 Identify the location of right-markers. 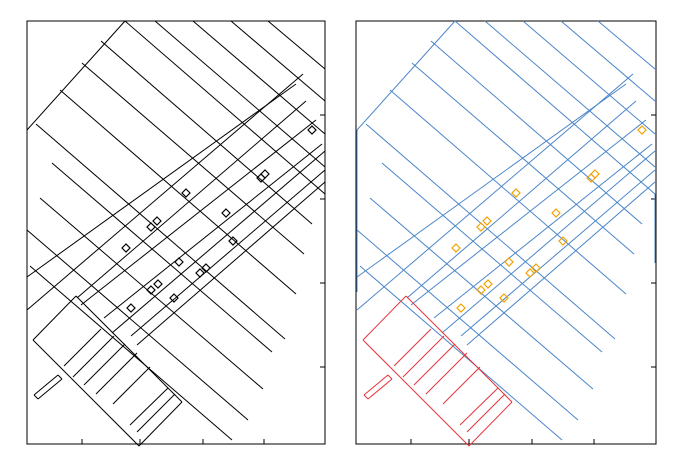
(549, 219).